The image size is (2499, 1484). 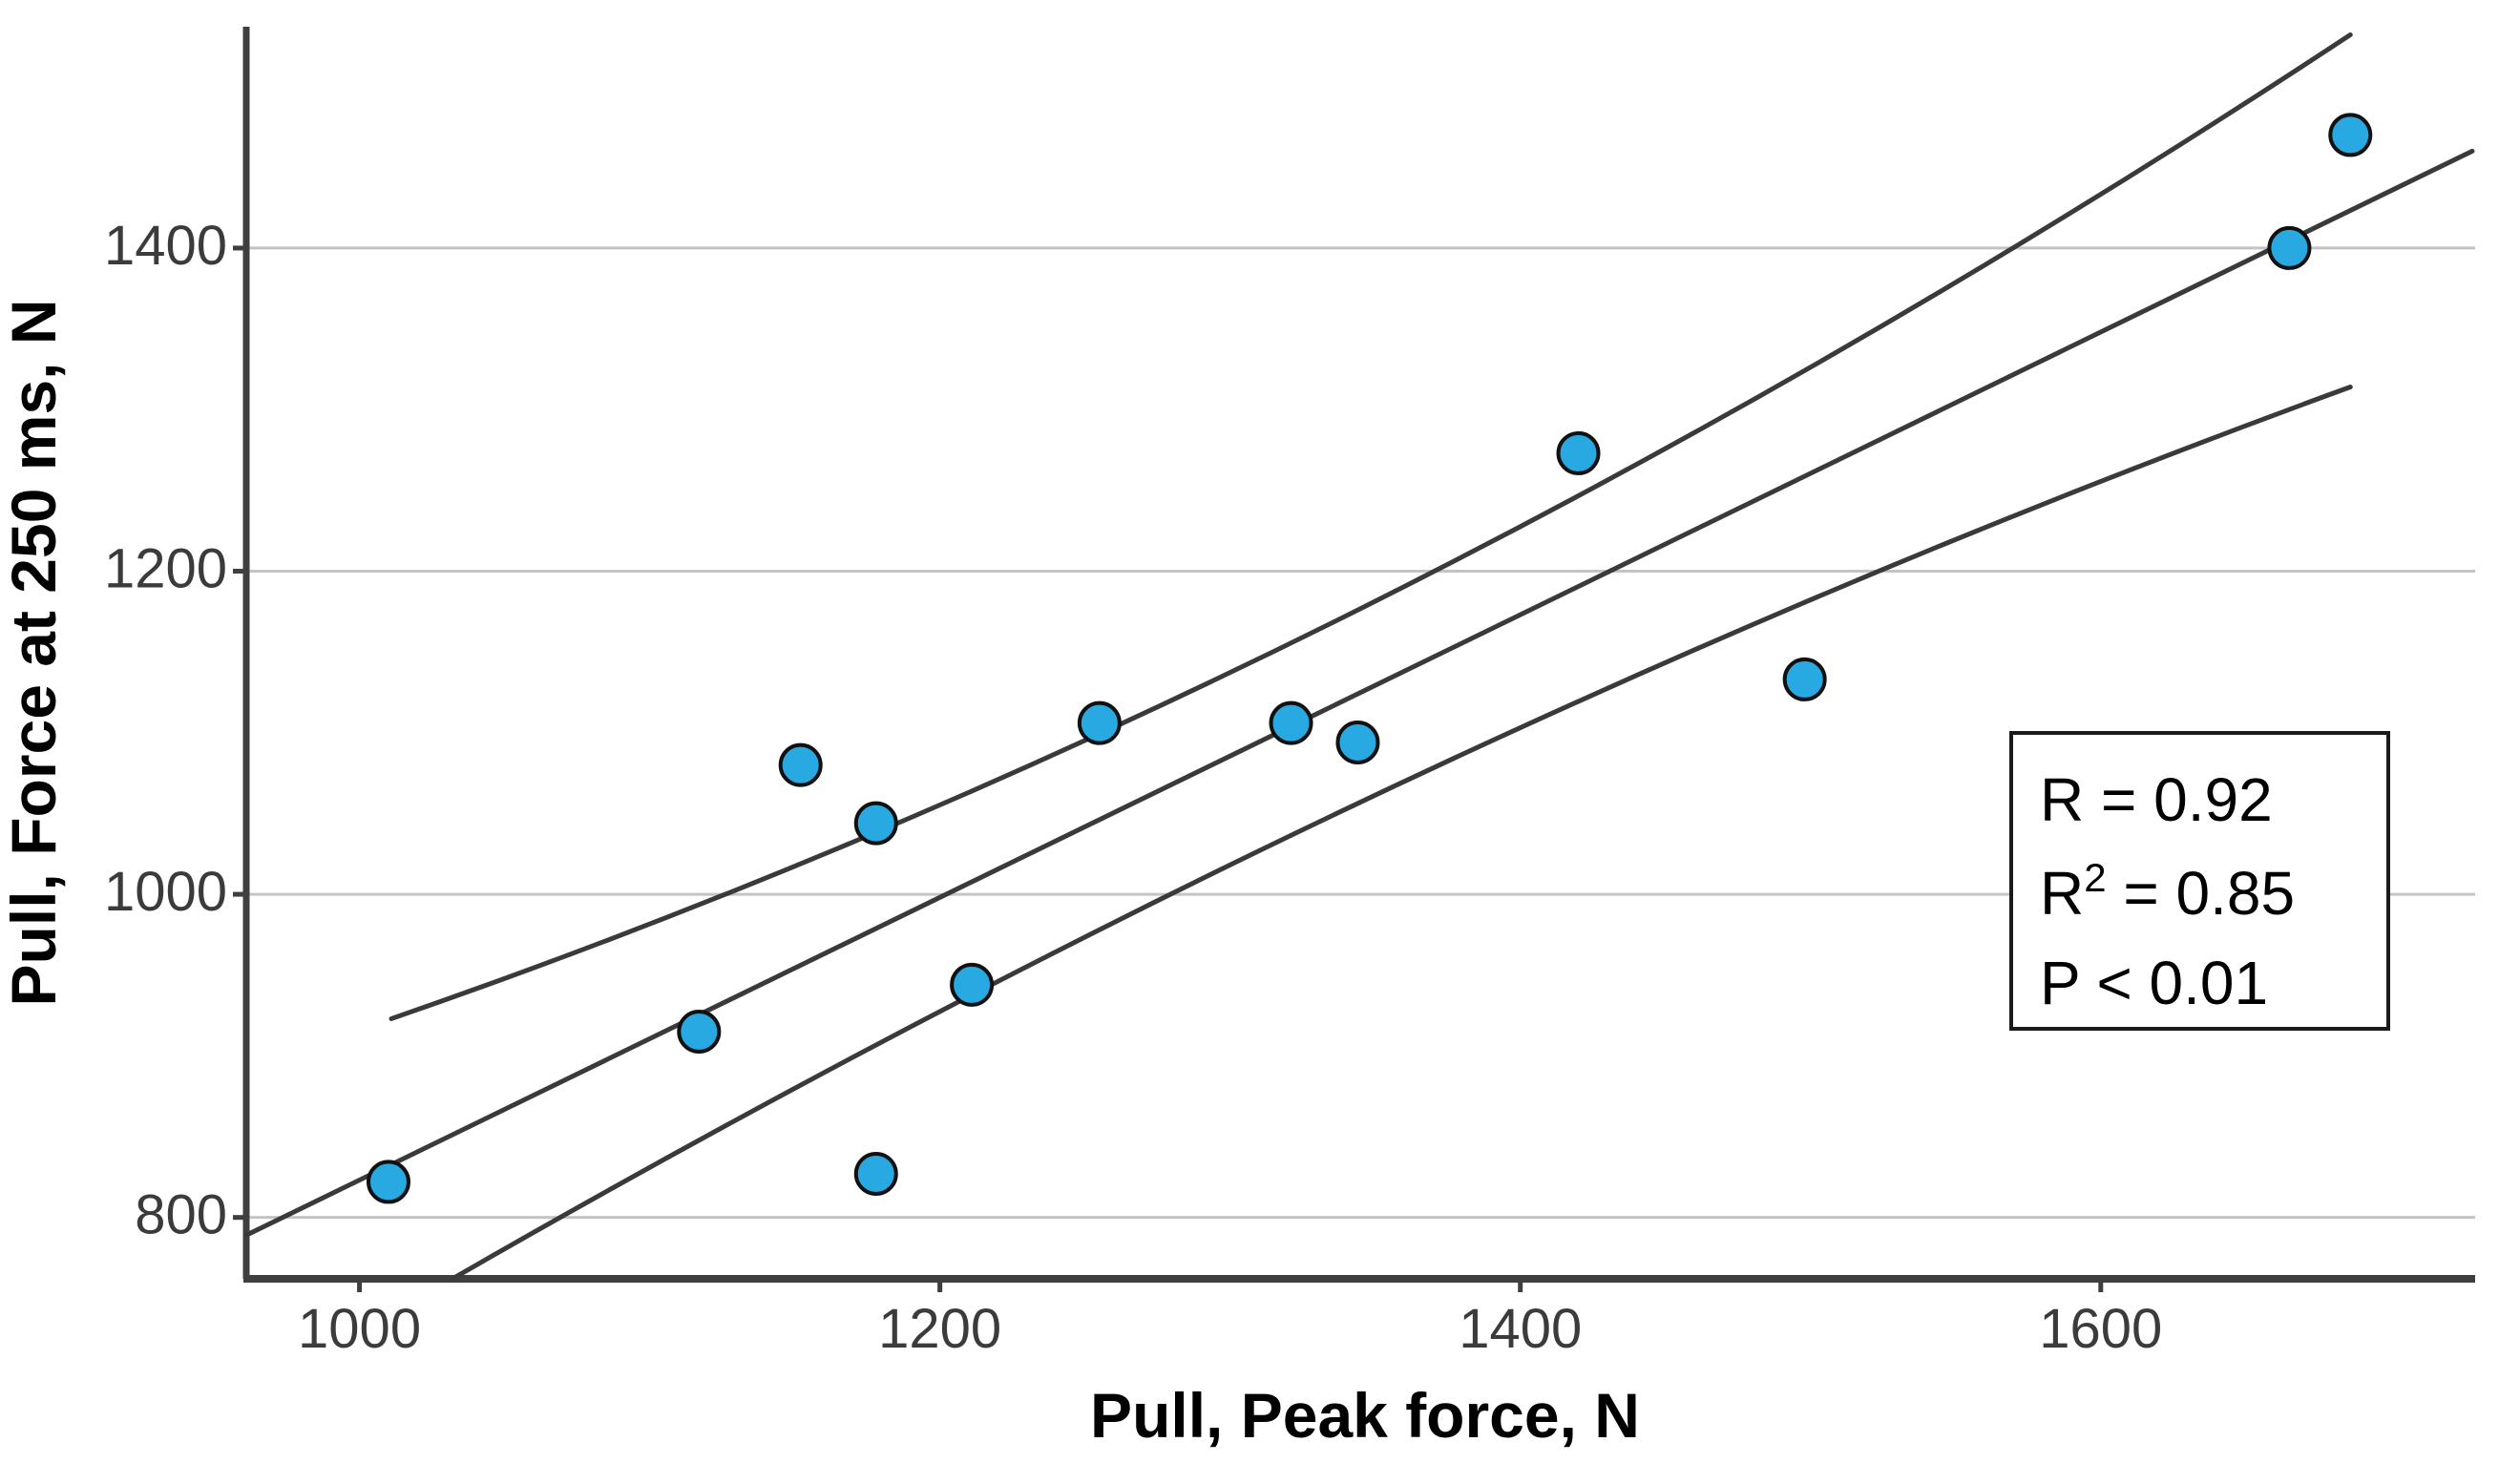 I want to click on stats-line-r: R = 0.92, so click(x=2156, y=799).